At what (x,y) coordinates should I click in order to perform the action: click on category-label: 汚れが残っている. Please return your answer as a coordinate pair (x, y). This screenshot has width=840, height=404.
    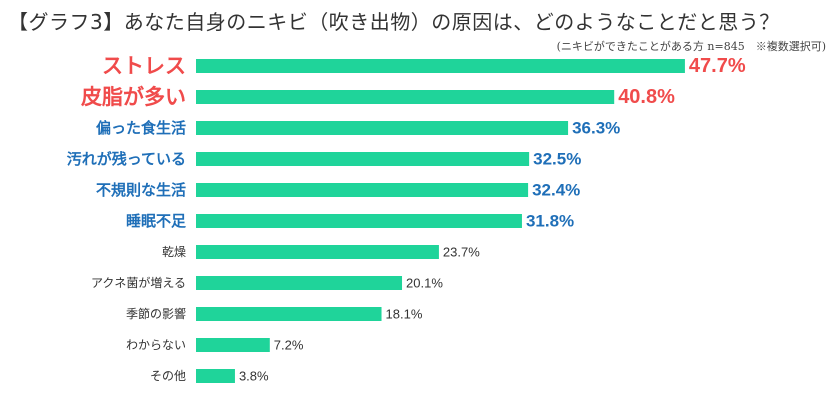
    Looking at the image, I should click on (126, 159).